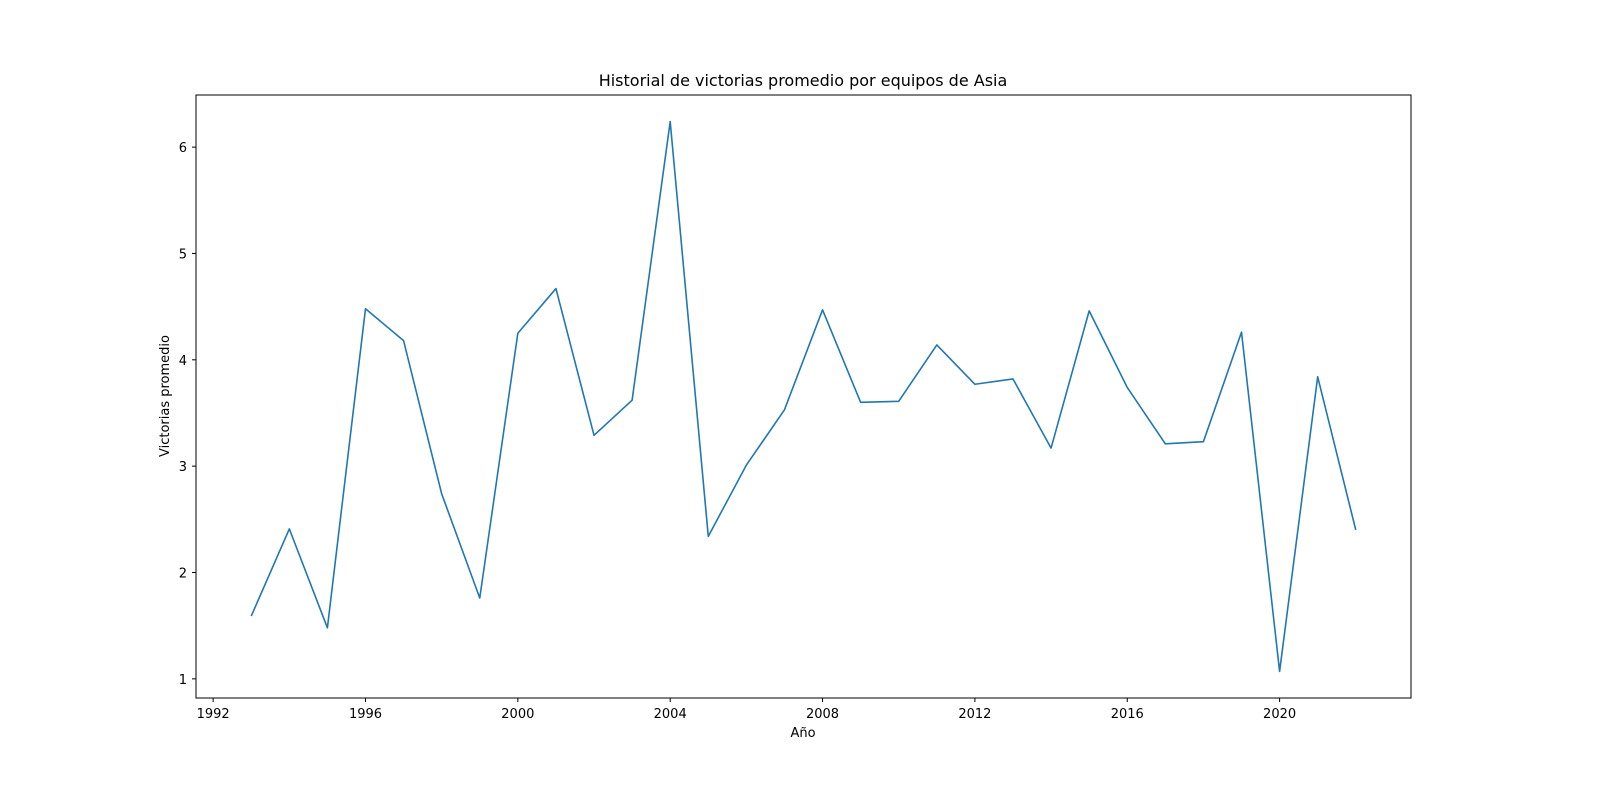 Image resolution: width=1600 pixels, height=800 pixels. I want to click on y-axis: 1 2 3 4 5 6, so click(187, 414).